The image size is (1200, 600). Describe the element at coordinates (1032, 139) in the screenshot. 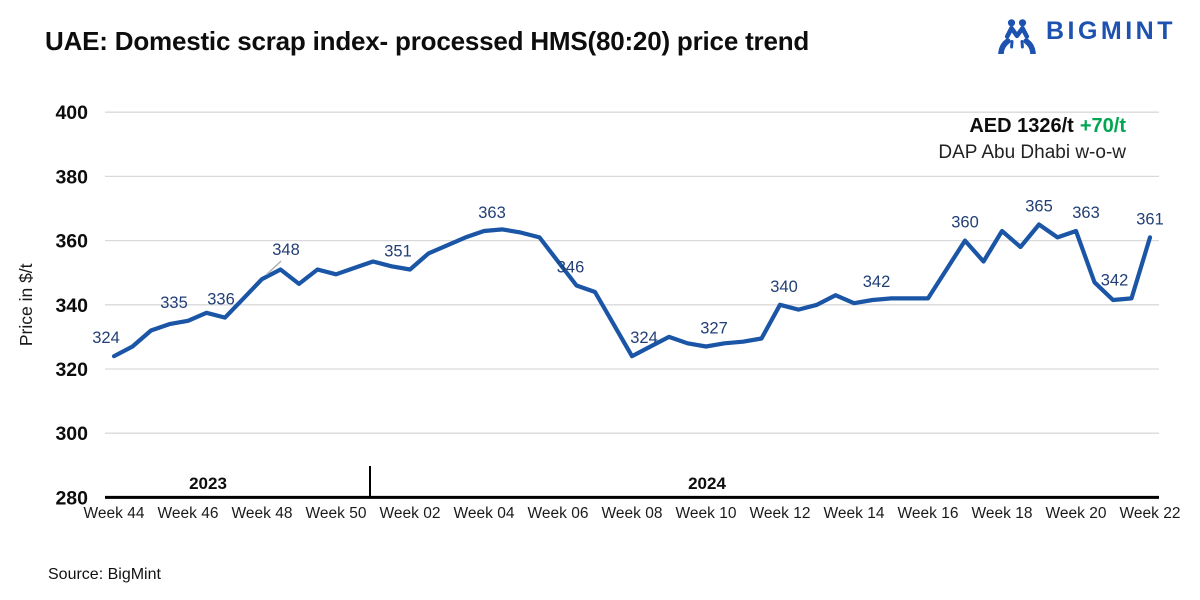

I see `price-annotation: AED 1326/t +70/t DAP Abu Dhabi w-o-w` at that location.